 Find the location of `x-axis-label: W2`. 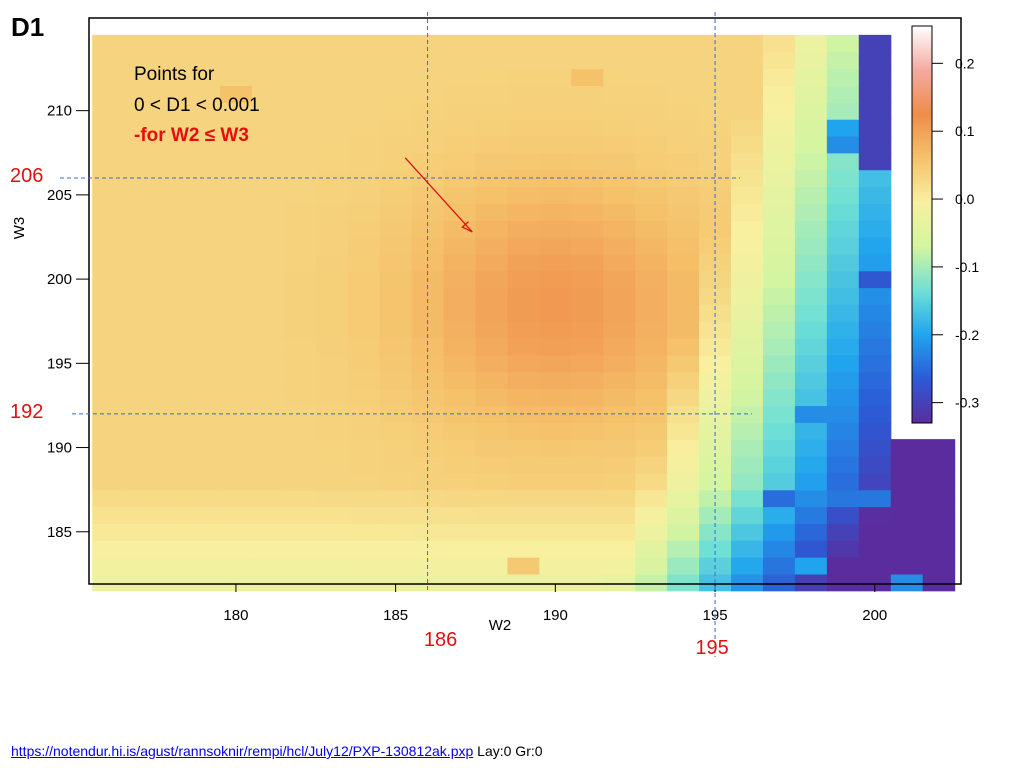

x-axis-label: W2 is located at coordinates (500, 625).